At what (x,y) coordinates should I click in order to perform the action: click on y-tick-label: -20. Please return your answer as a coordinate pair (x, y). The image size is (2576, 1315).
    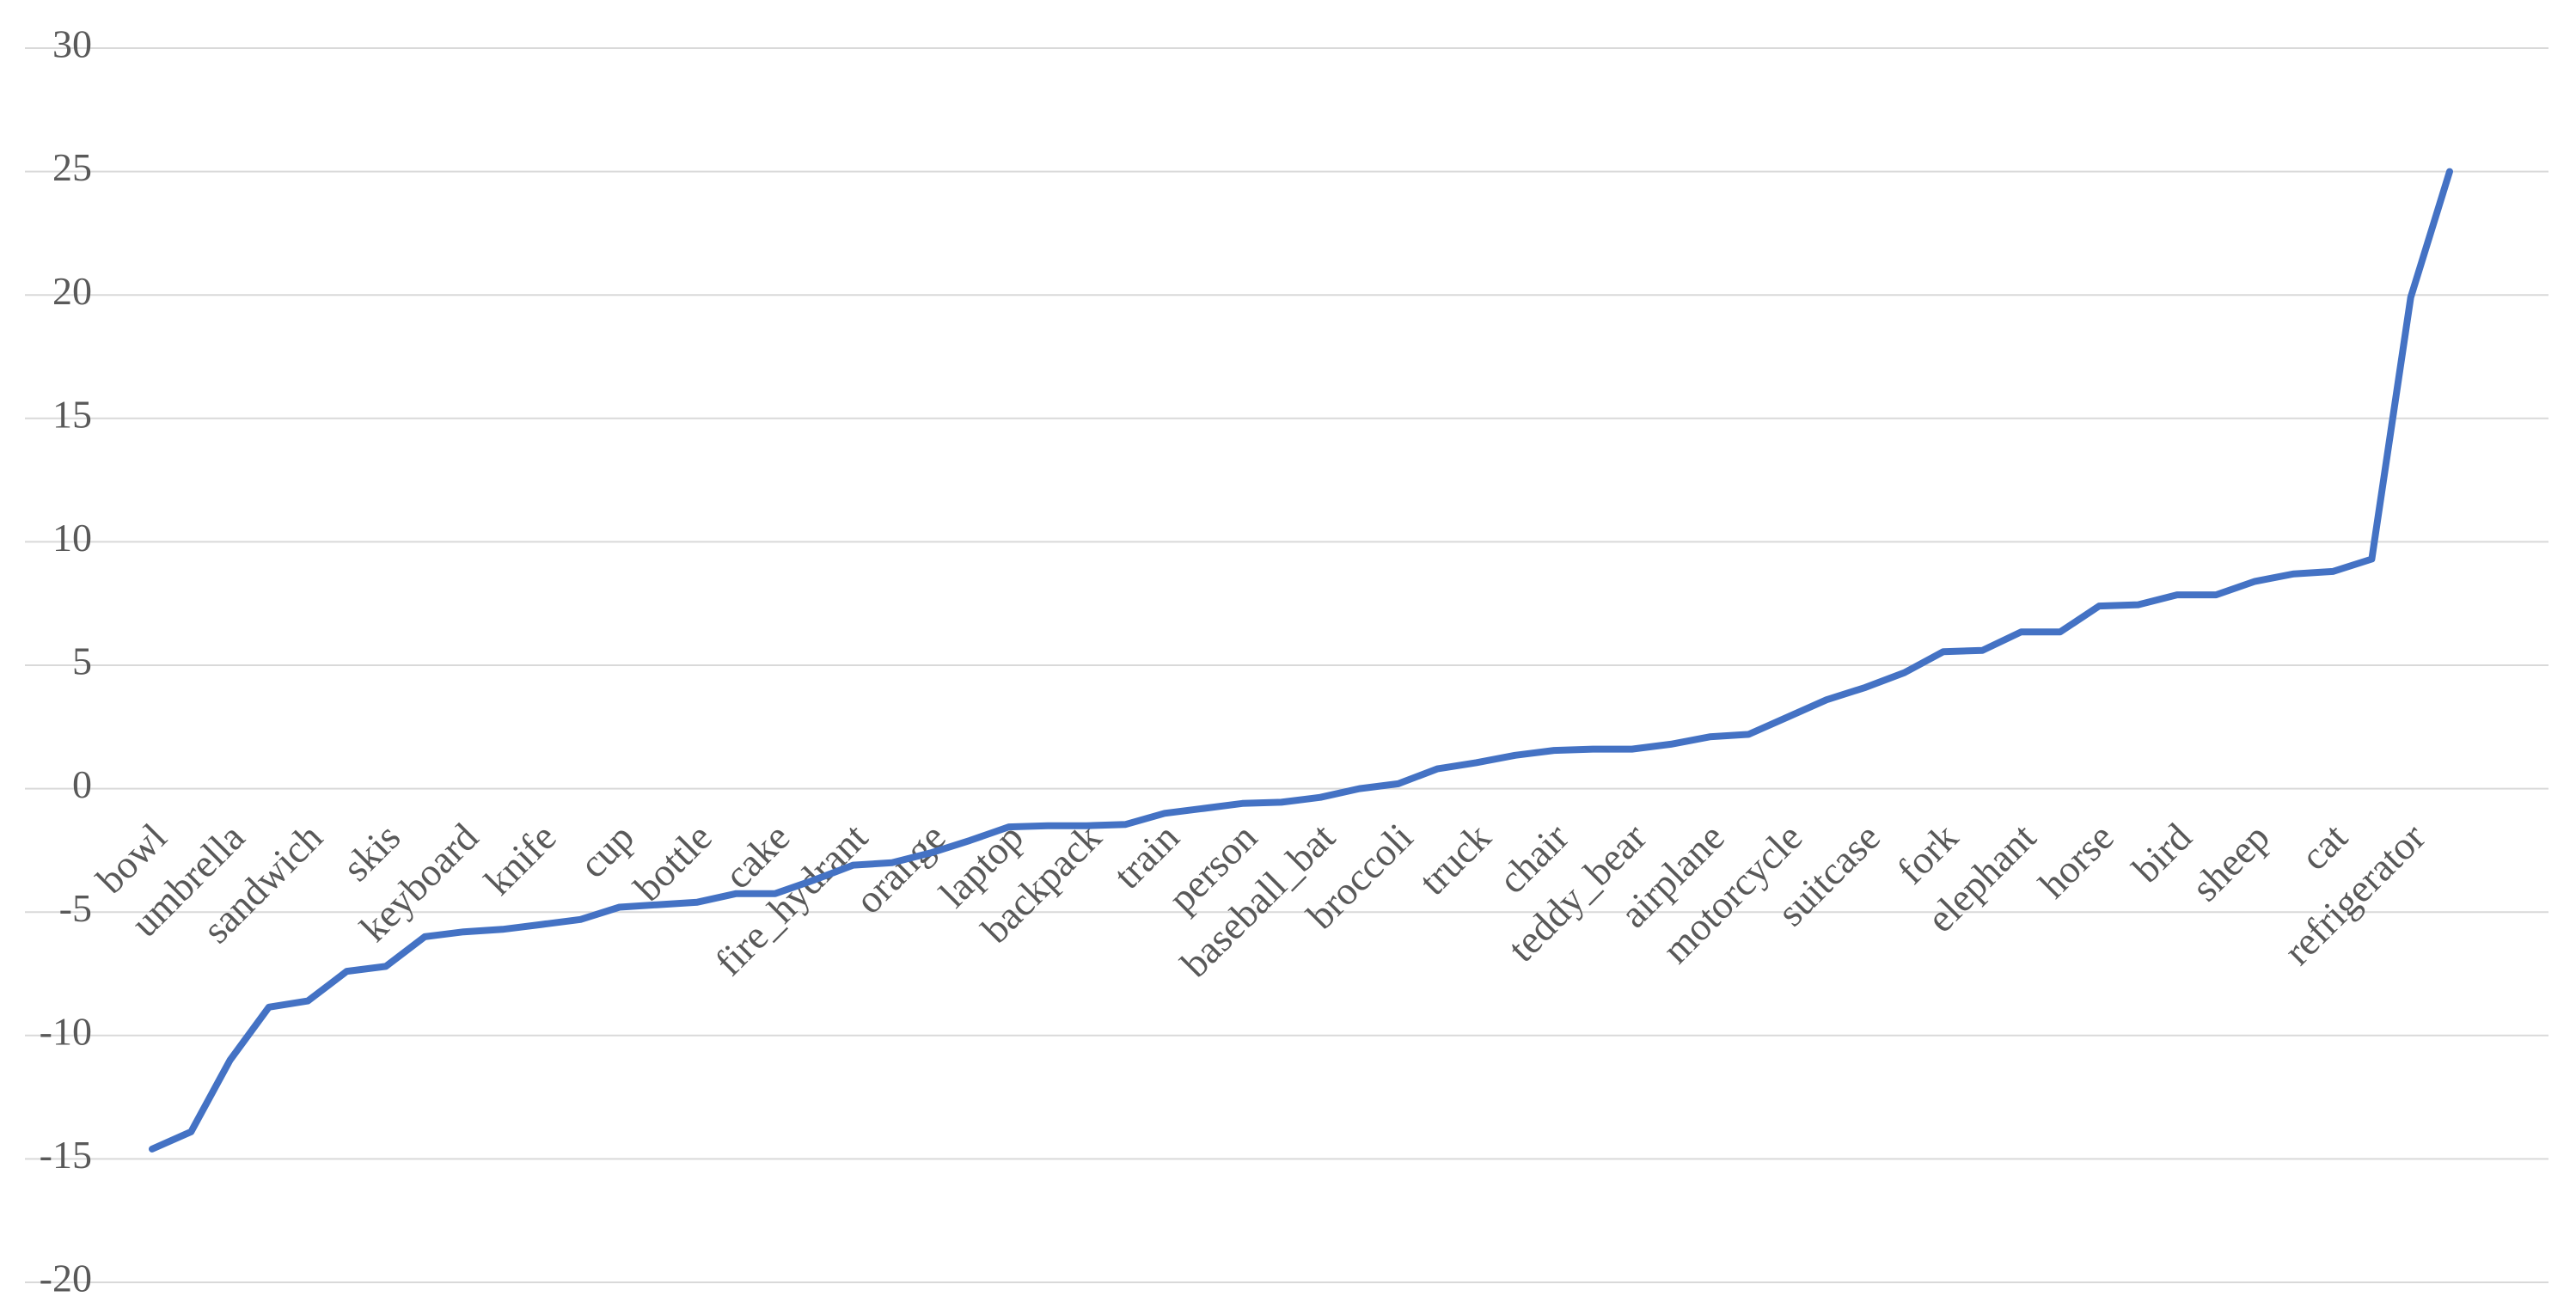
    Looking at the image, I should click on (66, 1278).